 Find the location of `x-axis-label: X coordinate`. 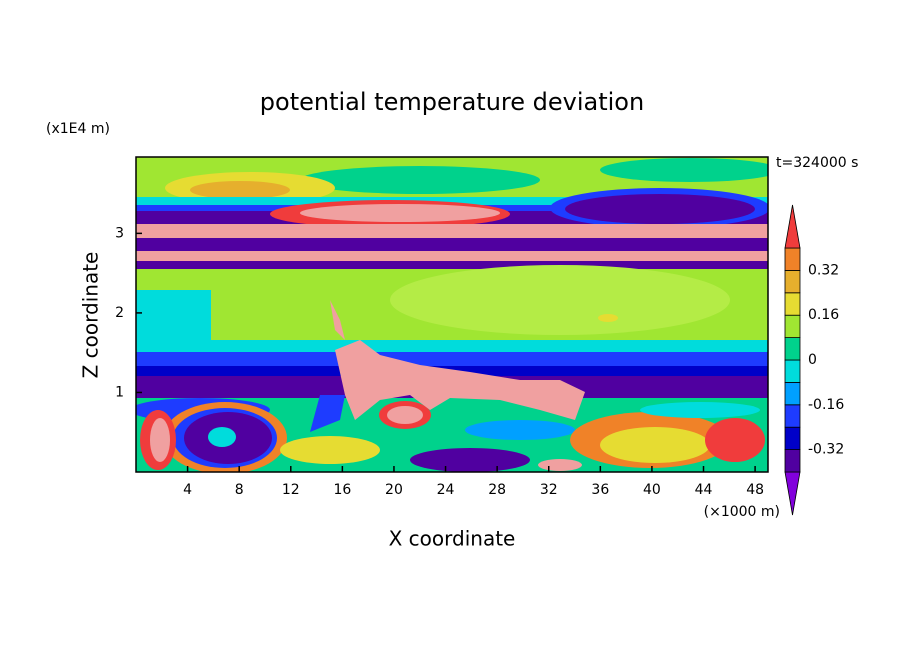

x-axis-label: X coordinate is located at coordinates (452, 539).